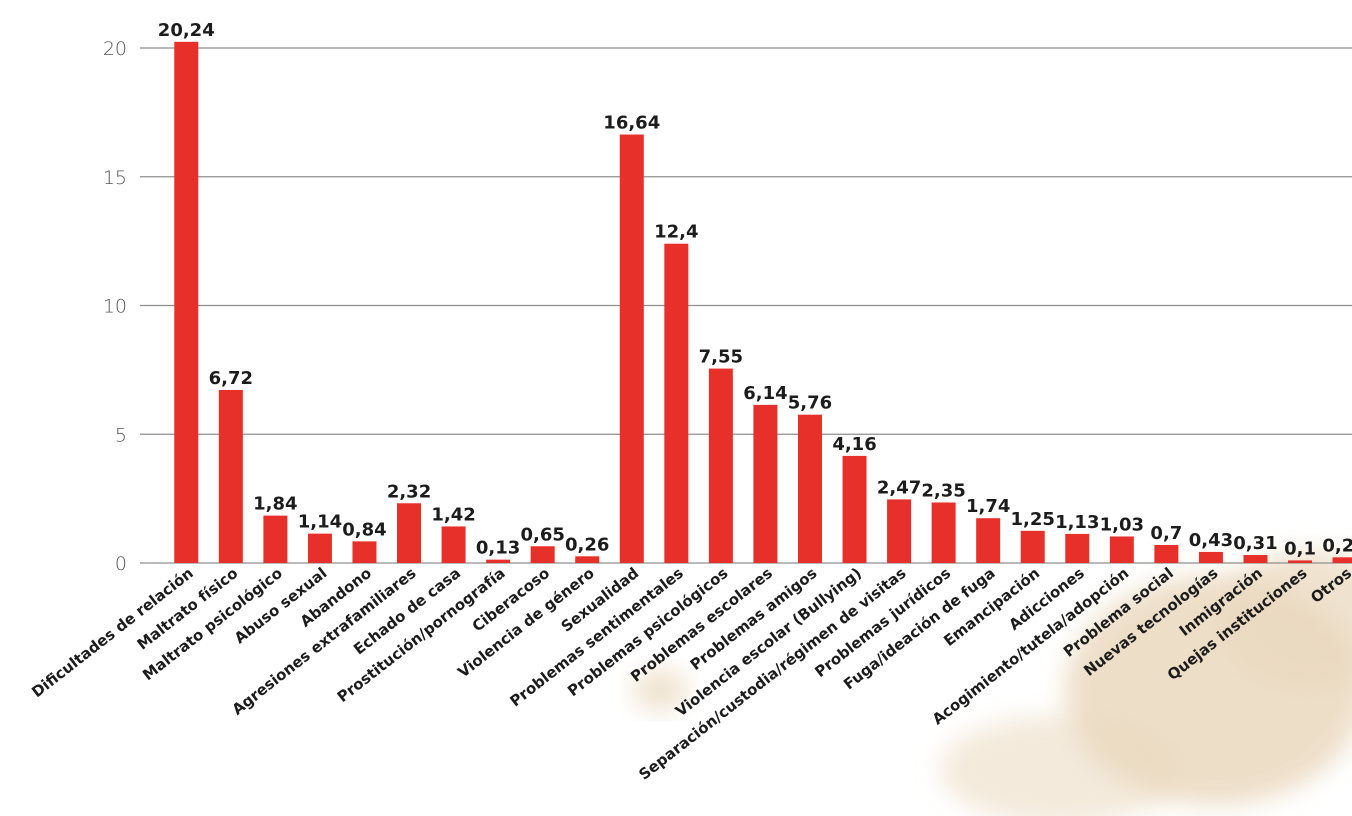 This screenshot has width=1352, height=816. Describe the element at coordinates (943, 490) in the screenshot. I see `value-label: 2,35` at that location.